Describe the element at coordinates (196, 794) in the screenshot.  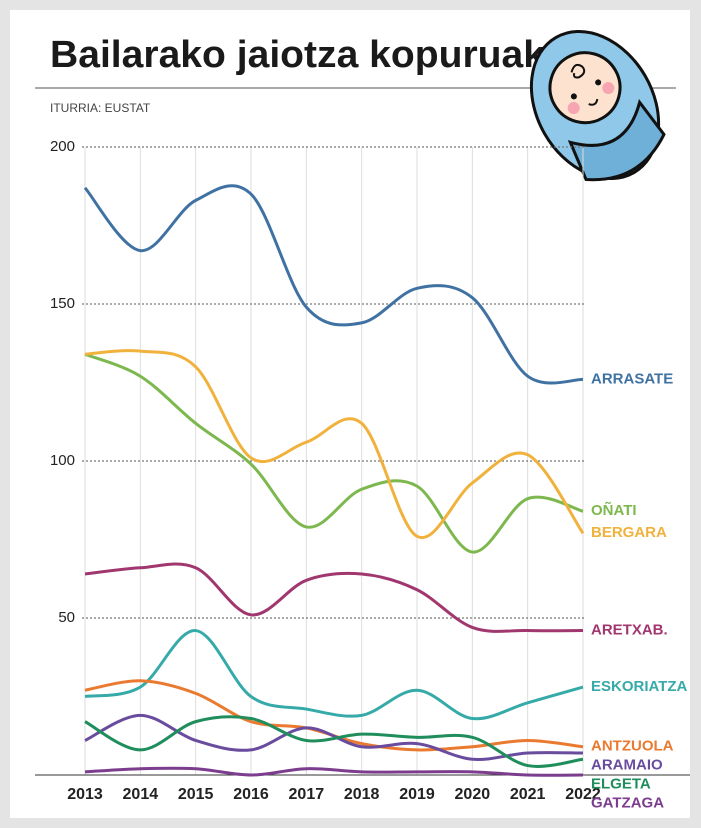
I see `x-tick-label: 2015` at that location.